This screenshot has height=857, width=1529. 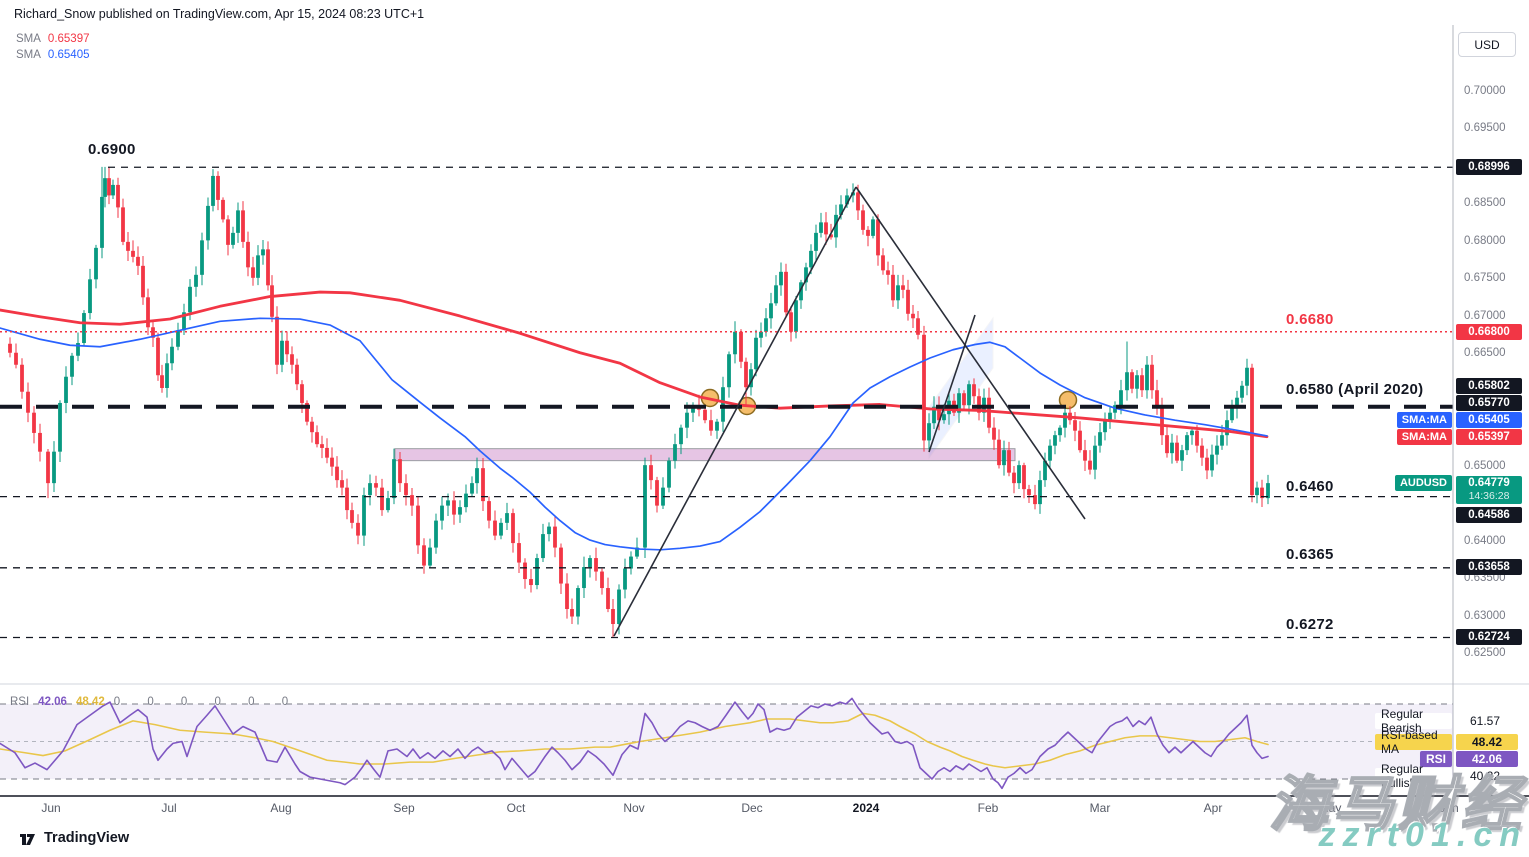 What do you see at coordinates (74, 838) in the screenshot?
I see `tradingview-logo: TradingView` at bounding box center [74, 838].